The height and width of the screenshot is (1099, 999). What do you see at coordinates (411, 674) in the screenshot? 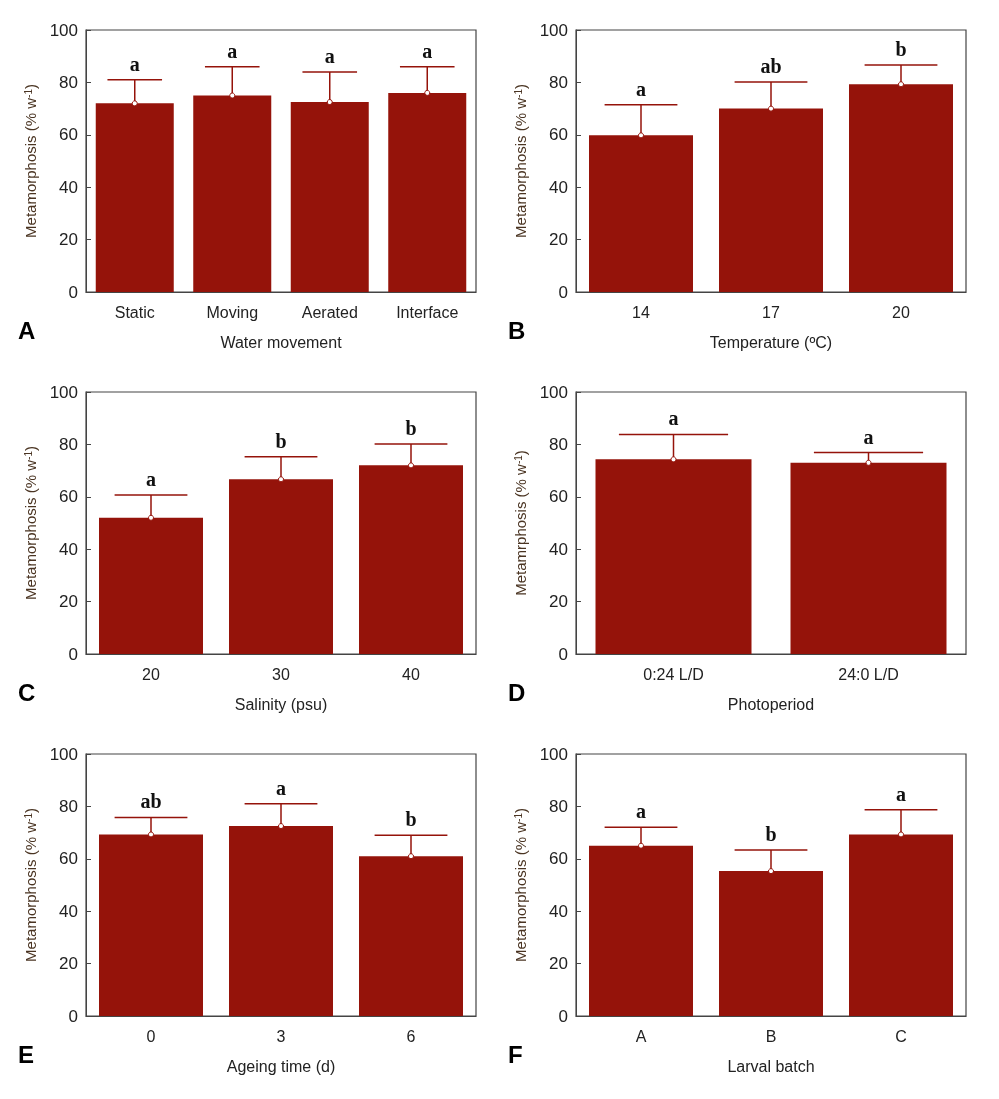
I see `x-tick-label: 40` at bounding box center [411, 674].